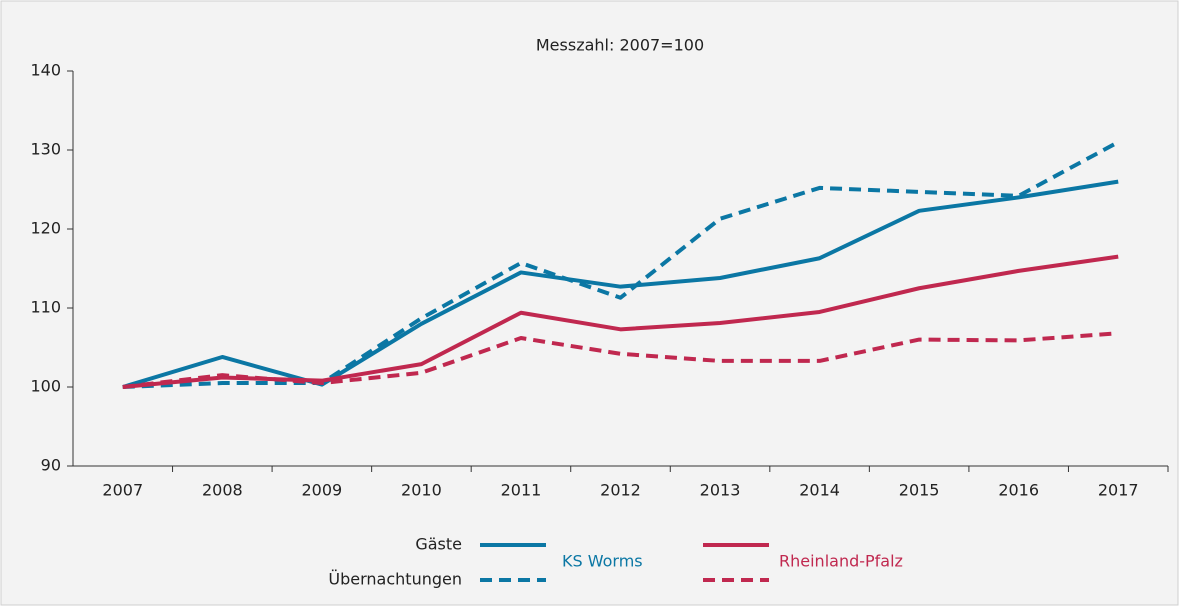 The height and width of the screenshot is (606, 1179). Describe the element at coordinates (45, 70) in the screenshot. I see `y-tick-label: 140` at that location.